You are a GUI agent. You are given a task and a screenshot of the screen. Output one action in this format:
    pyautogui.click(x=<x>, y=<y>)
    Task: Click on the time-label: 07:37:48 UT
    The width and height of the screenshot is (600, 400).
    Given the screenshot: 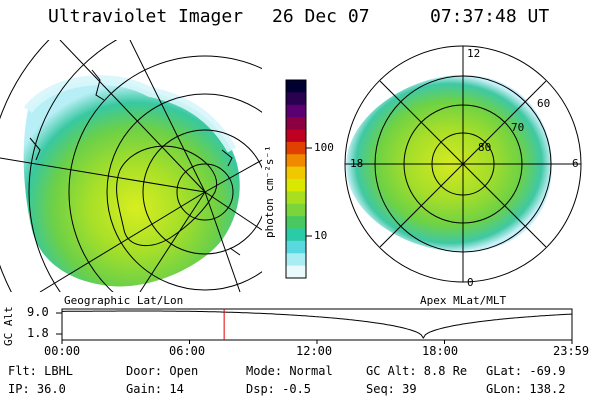 What is the action you would take?
    pyautogui.click(x=490, y=16)
    